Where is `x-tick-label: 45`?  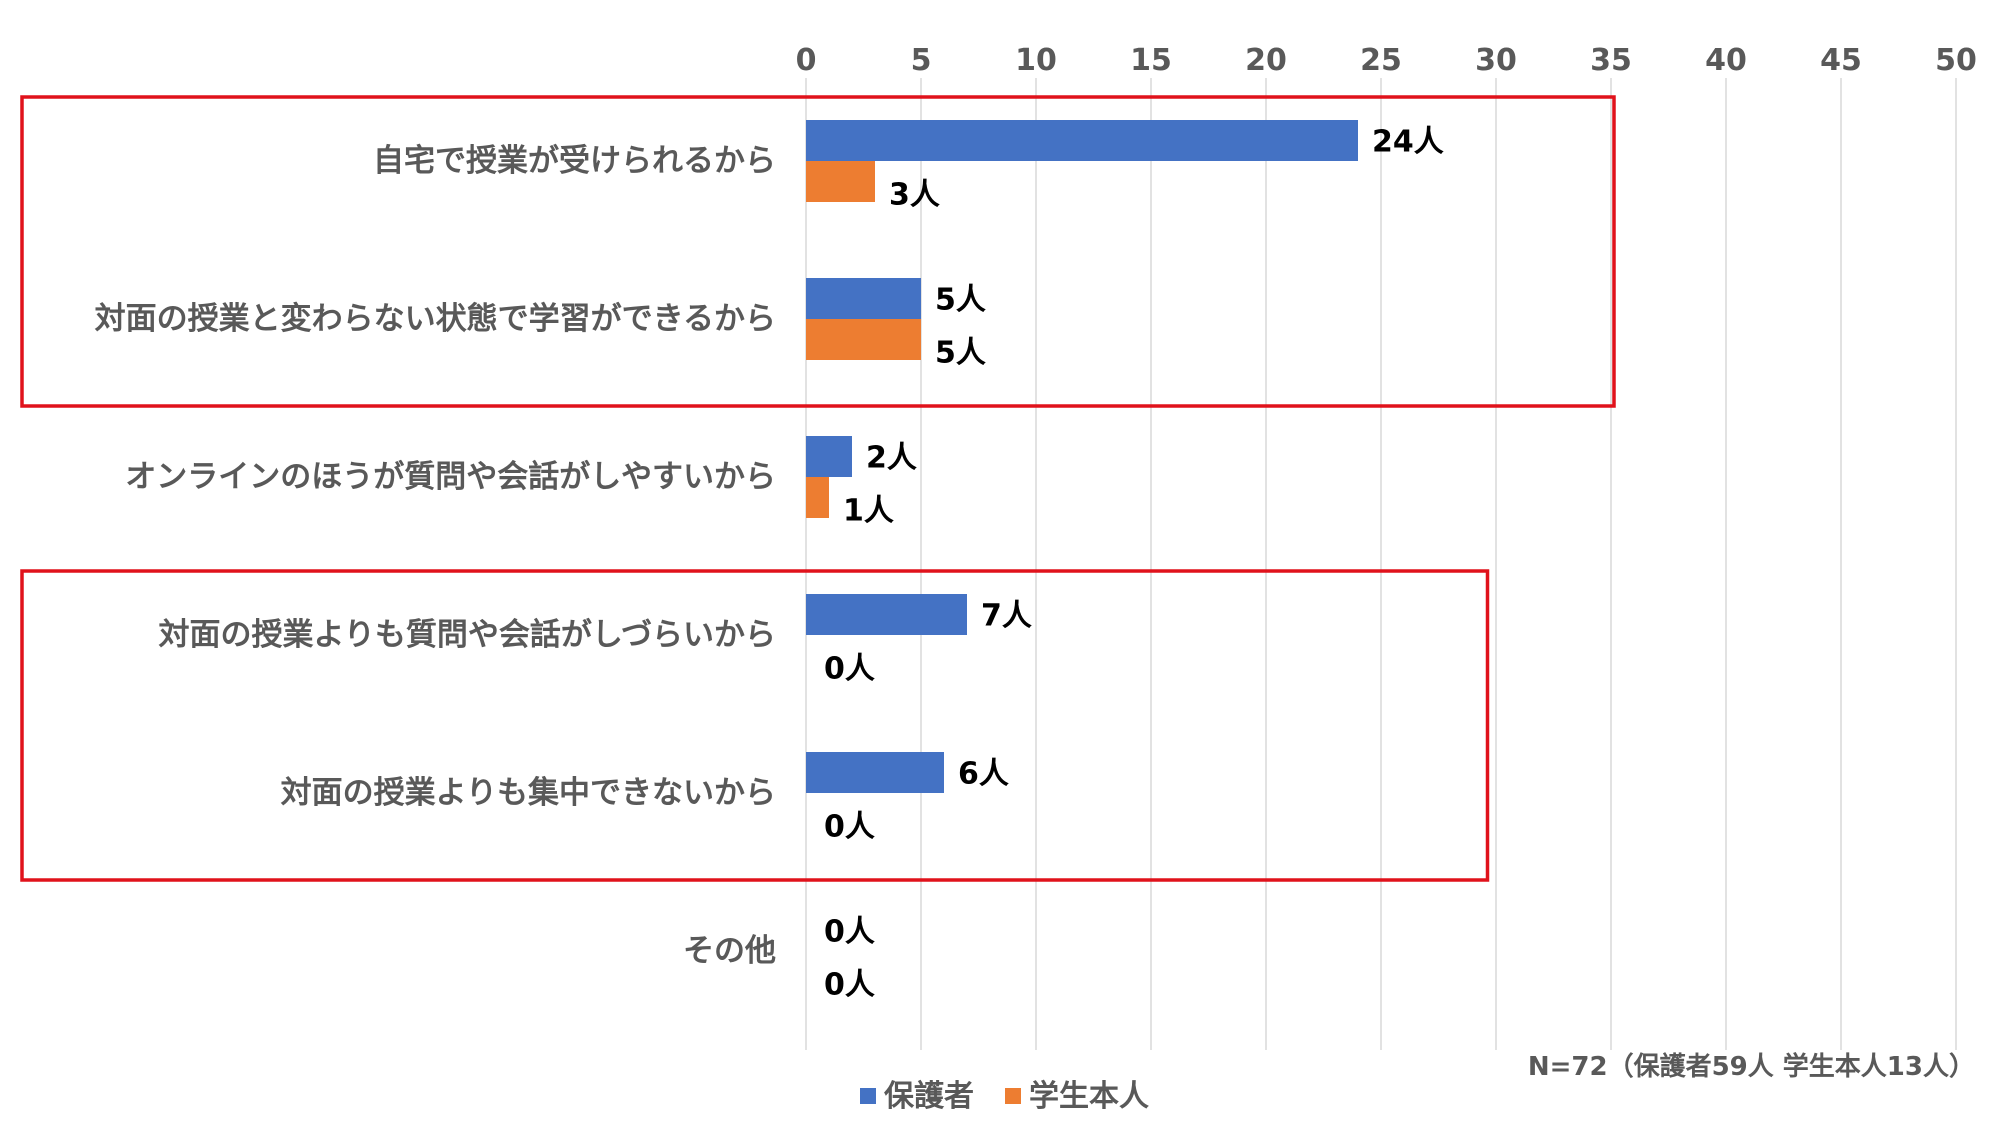 x-tick-label: 45 is located at coordinates (1841, 60).